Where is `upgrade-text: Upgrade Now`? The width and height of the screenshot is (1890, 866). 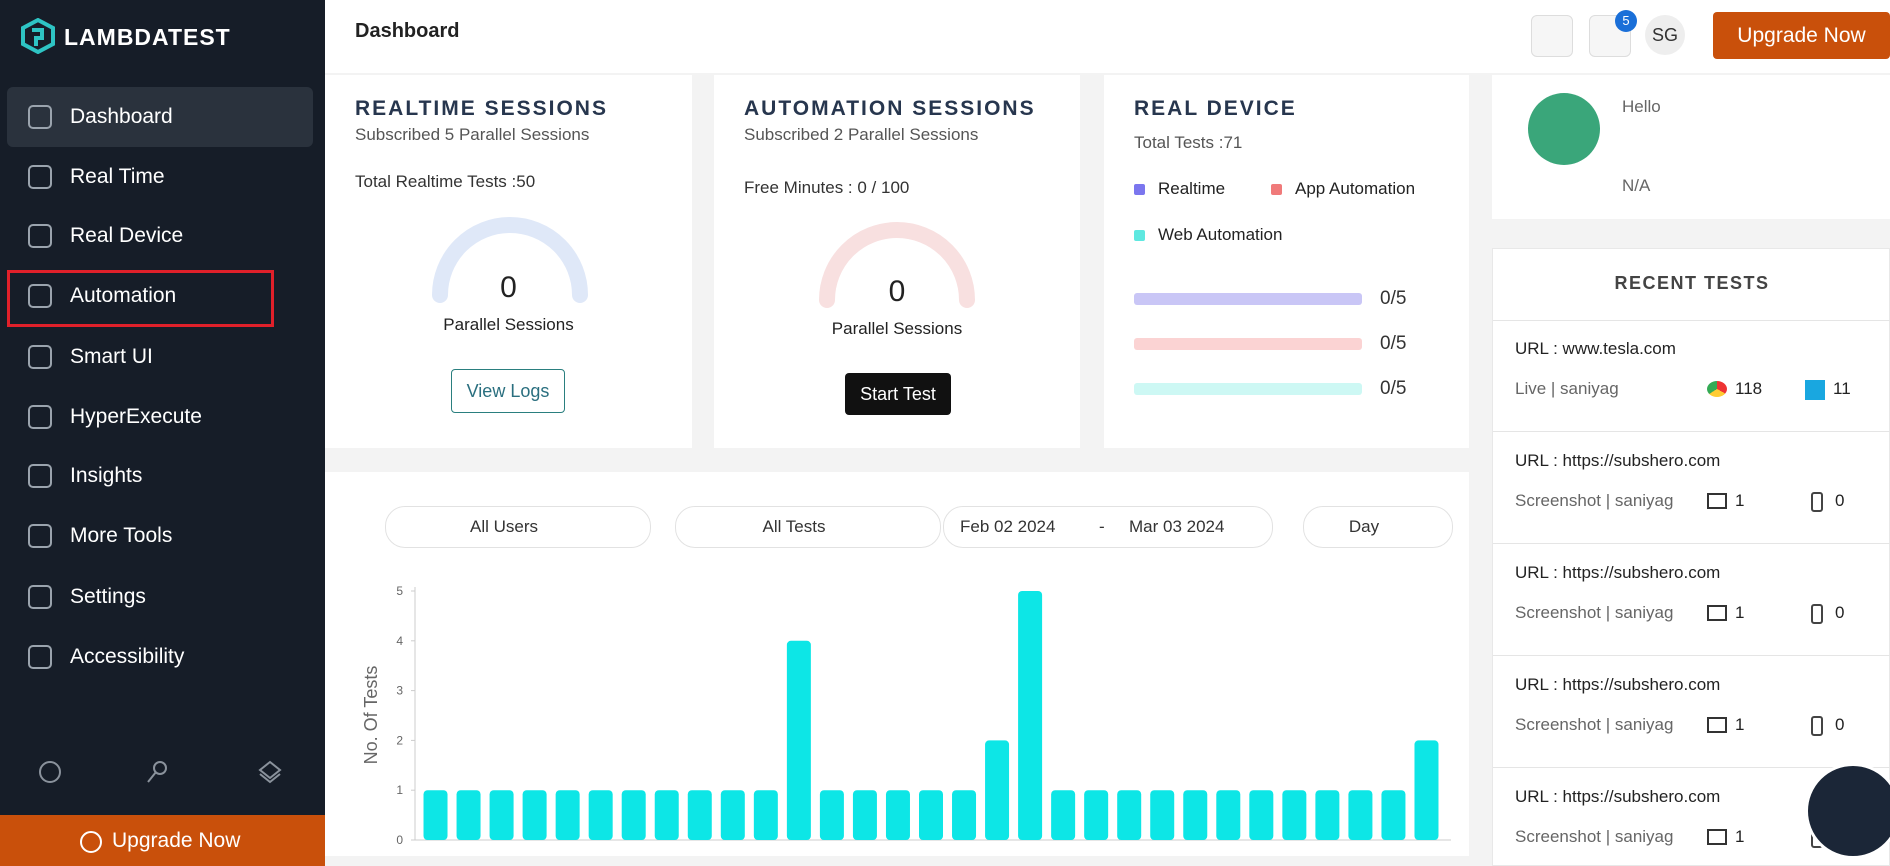
upgrade-text: Upgrade Now is located at coordinates (176, 840).